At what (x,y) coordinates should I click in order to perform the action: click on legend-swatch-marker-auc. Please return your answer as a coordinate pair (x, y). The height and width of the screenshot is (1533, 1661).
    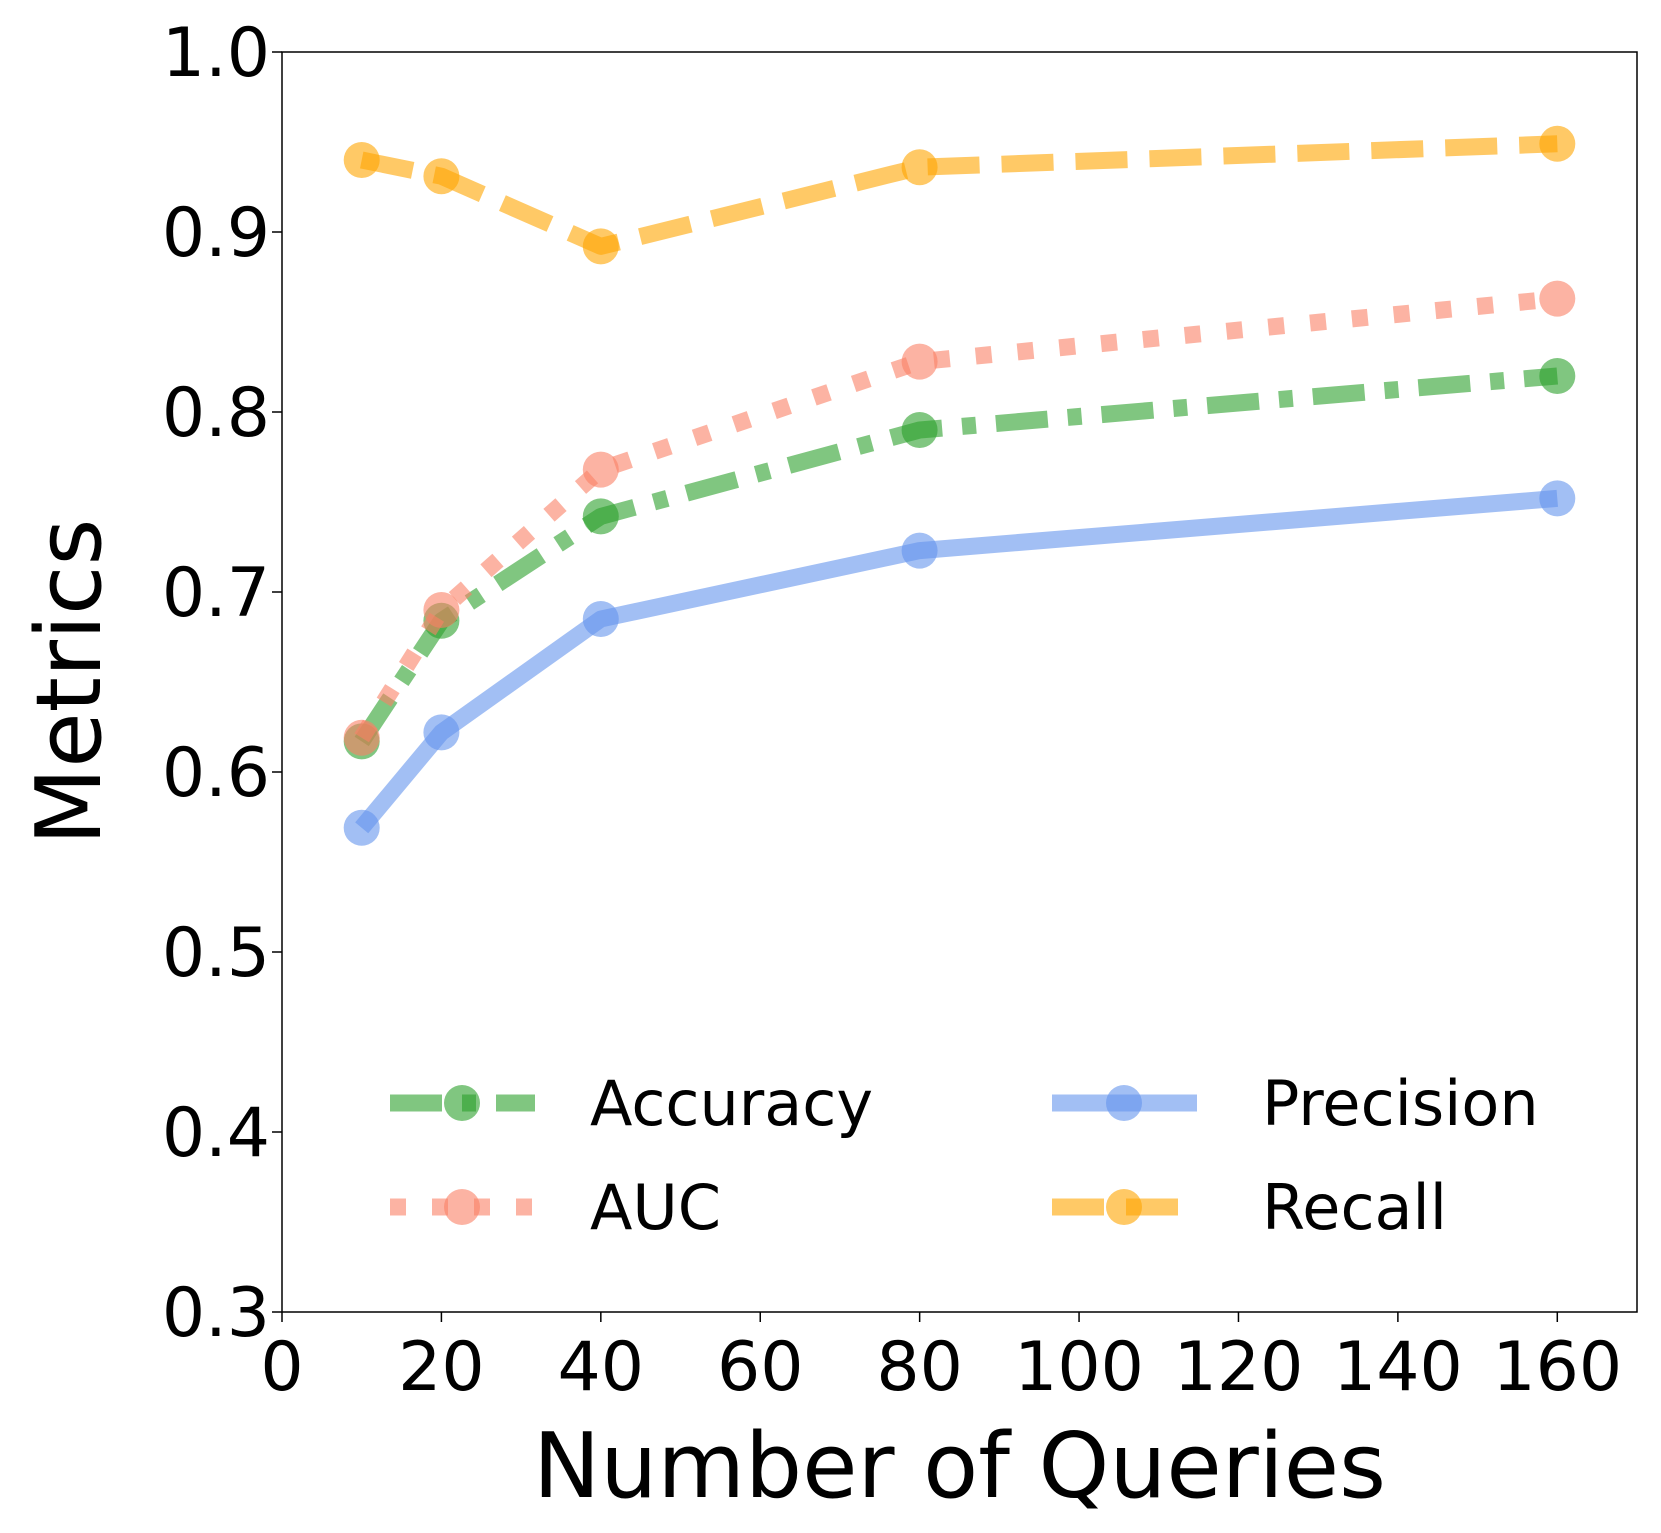
    Looking at the image, I should click on (462, 1207).